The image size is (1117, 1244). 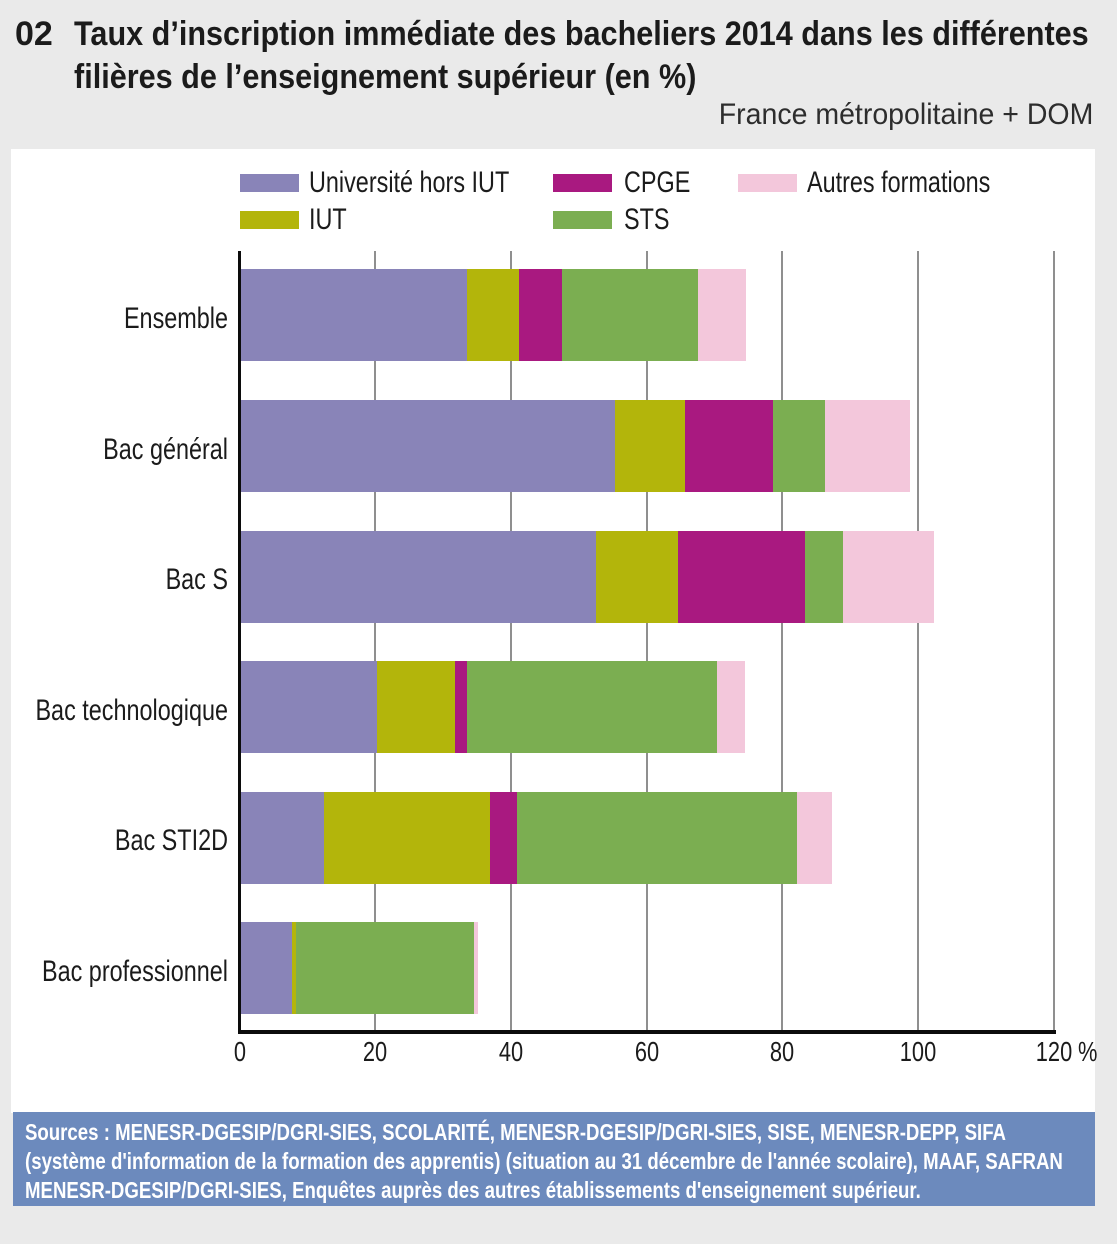 I want to click on category-label: Bac professionnel, so click(x=134, y=971).